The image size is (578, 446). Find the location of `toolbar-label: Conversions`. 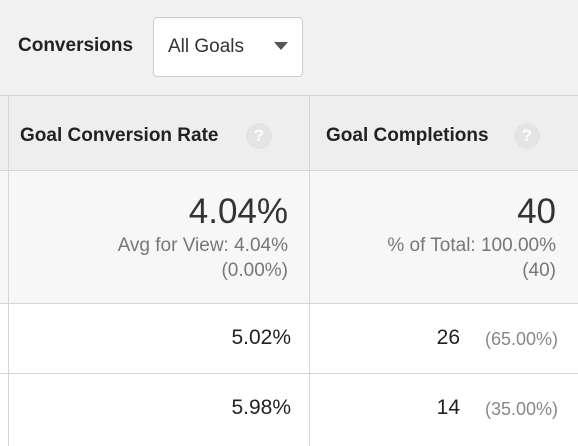

toolbar-label: Conversions is located at coordinates (76, 45).